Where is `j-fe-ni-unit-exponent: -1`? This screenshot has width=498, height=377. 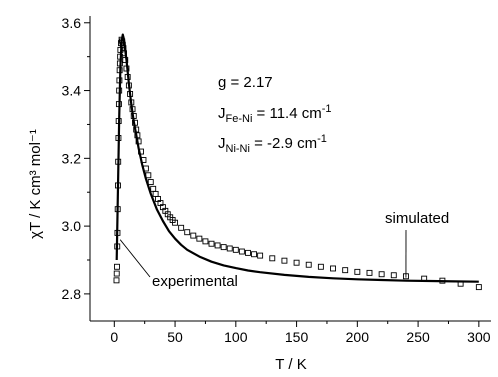
j-fe-ni-unit-exponent: -1 is located at coordinates (327, 109).